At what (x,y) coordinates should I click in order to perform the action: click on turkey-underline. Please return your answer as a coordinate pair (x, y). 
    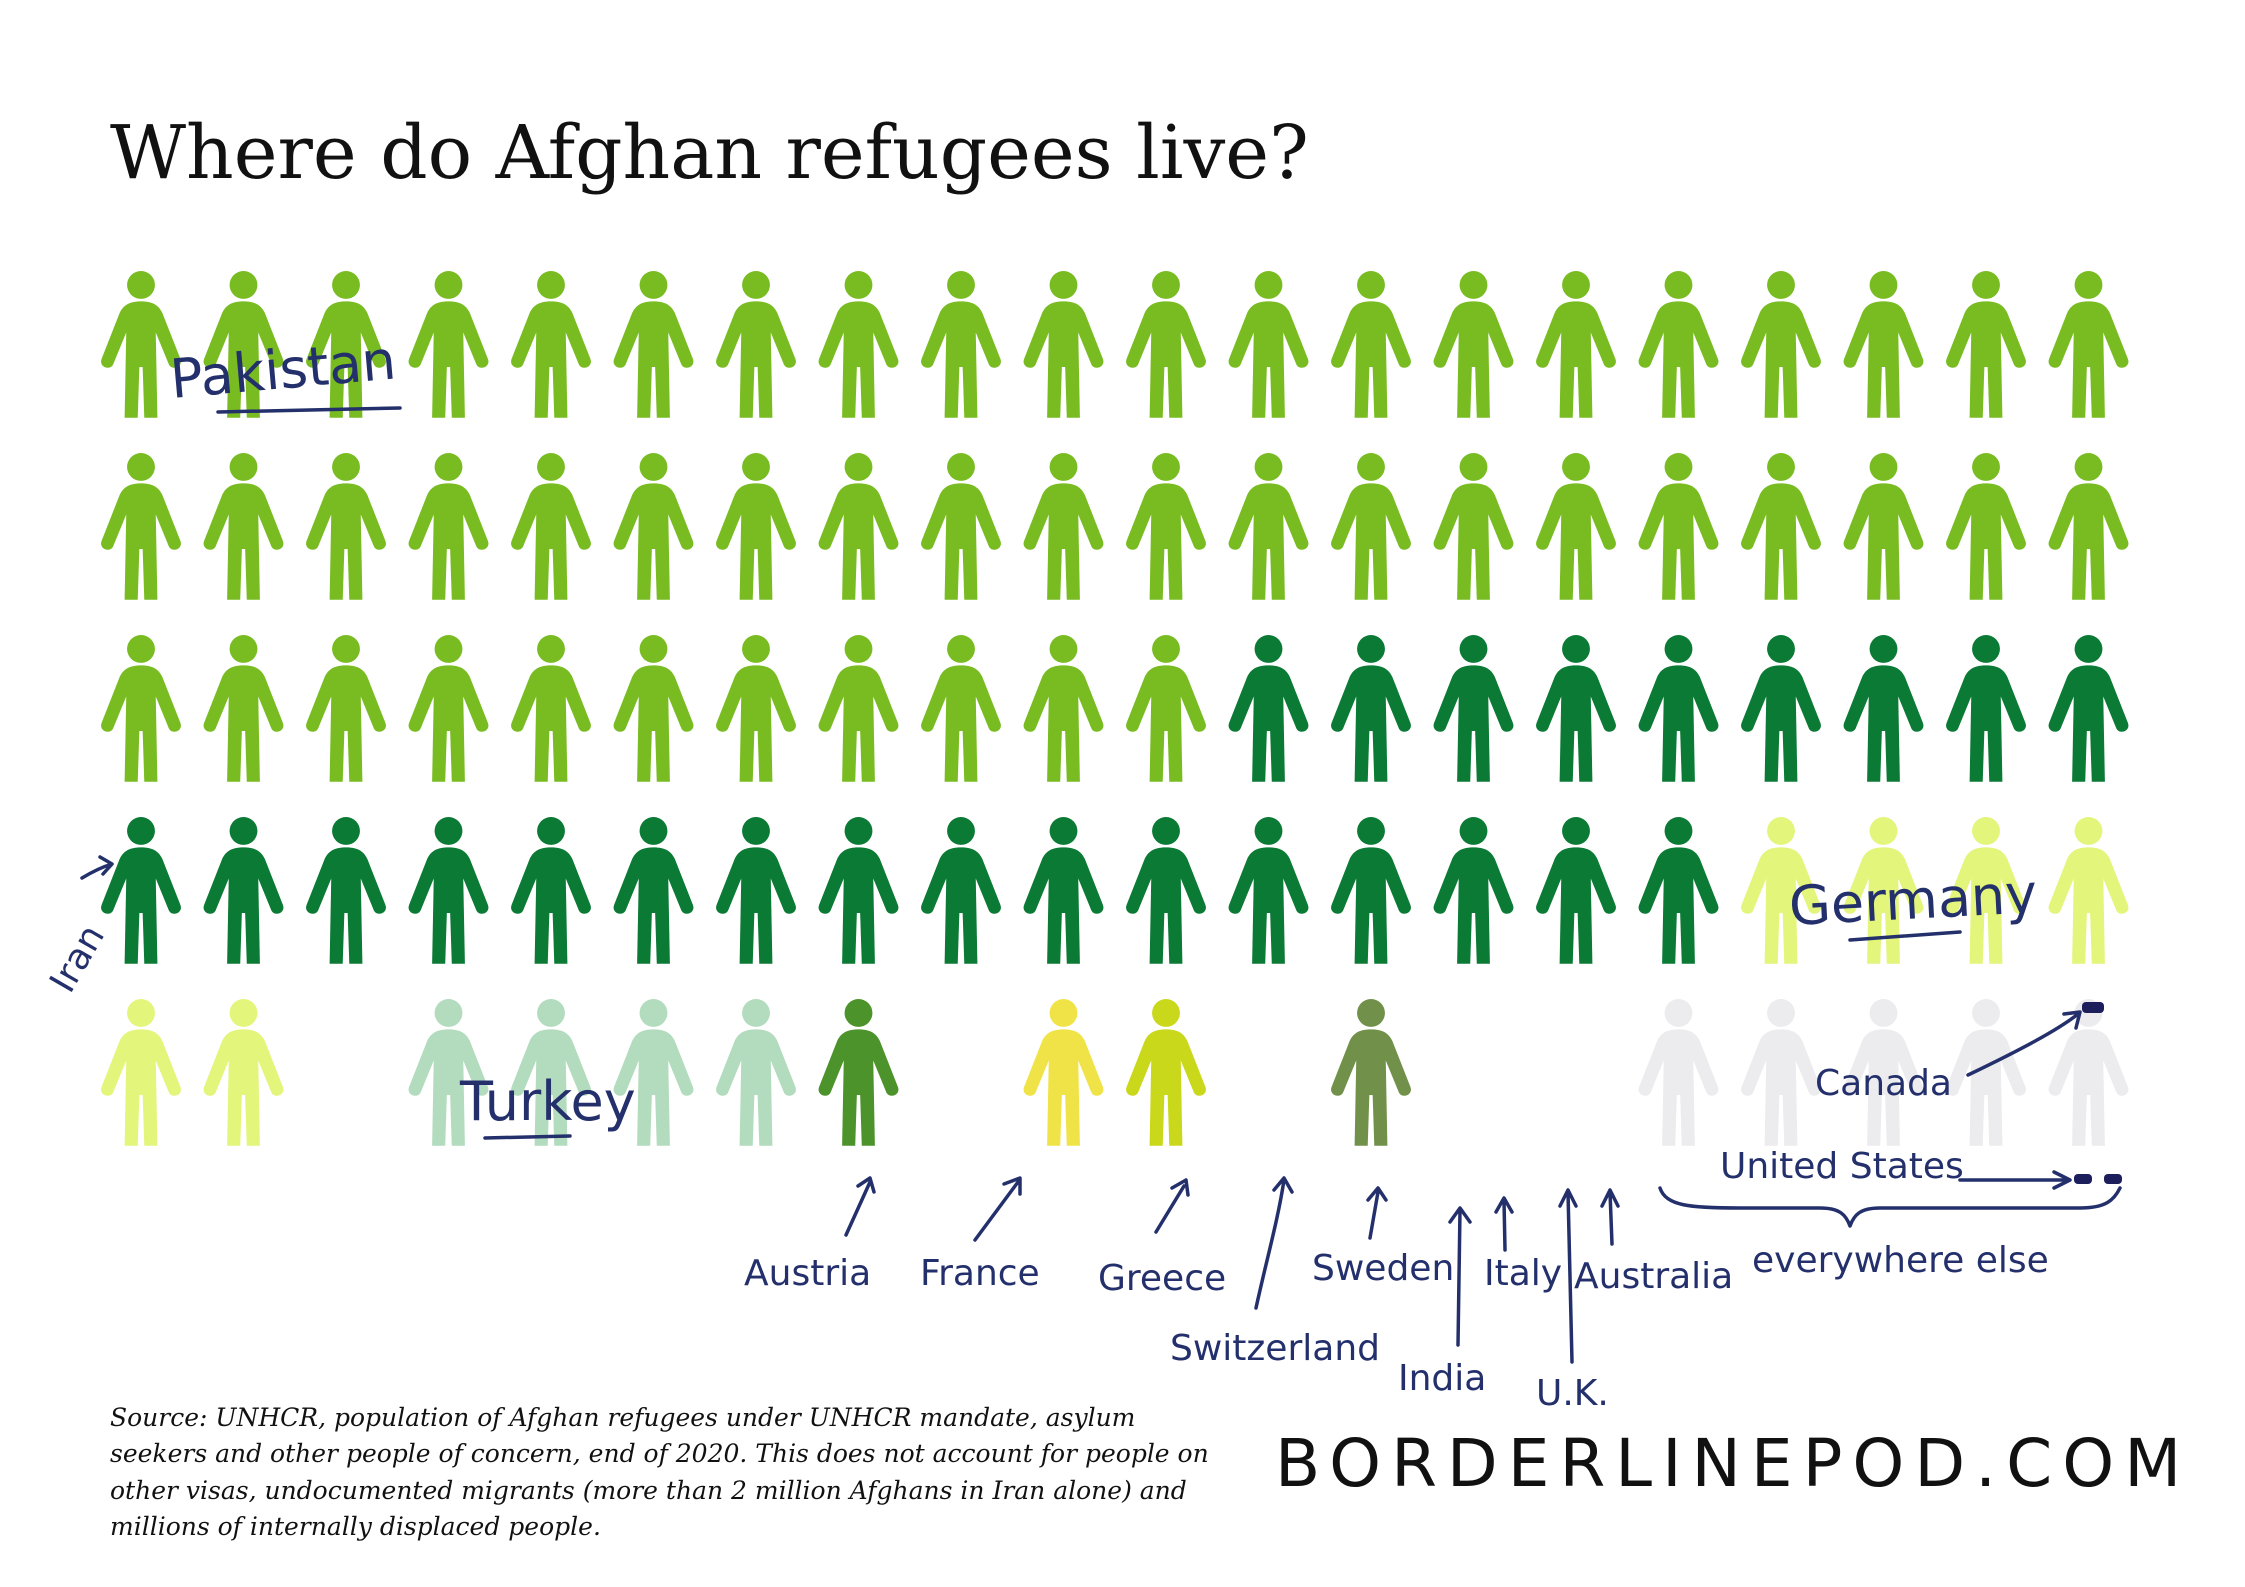
    Looking at the image, I should click on (527, 1137).